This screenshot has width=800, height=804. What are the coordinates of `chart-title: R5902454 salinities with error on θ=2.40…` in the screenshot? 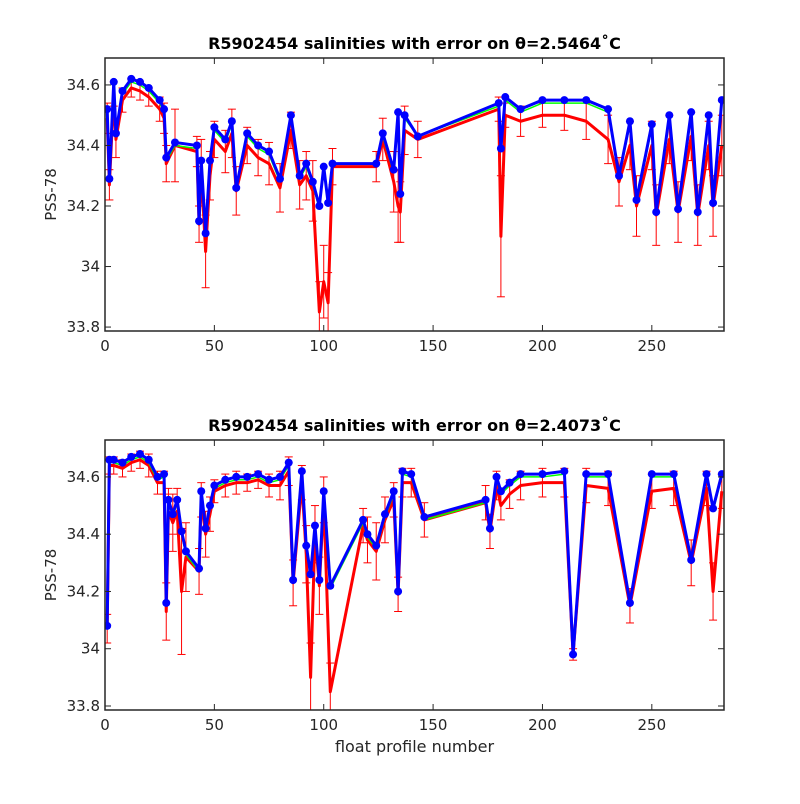 It's located at (414, 425).